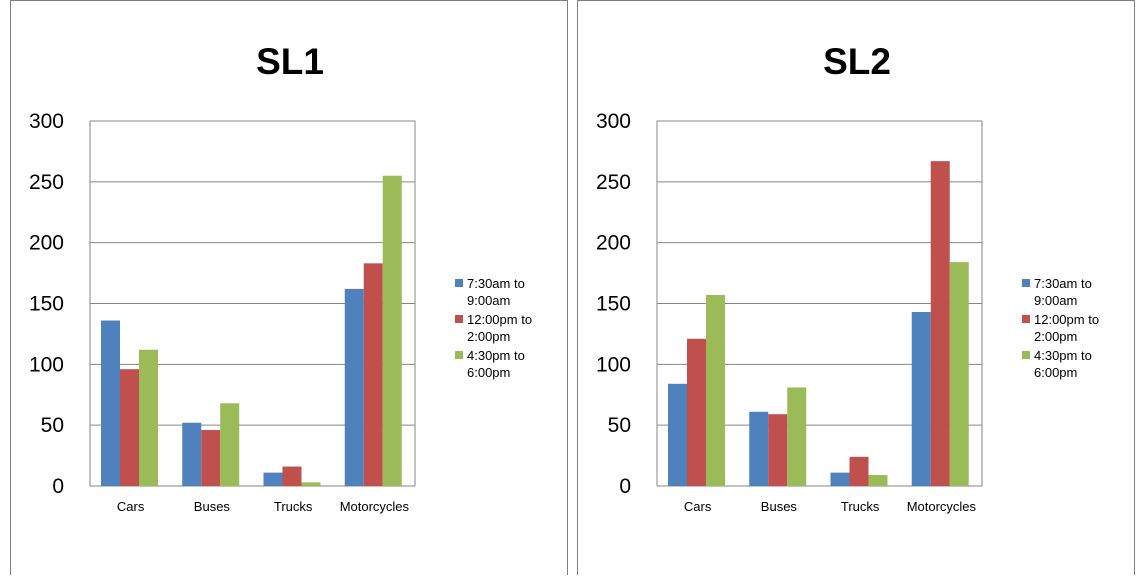  Describe the element at coordinates (290, 61) in the screenshot. I see `chart-title: SL1` at that location.